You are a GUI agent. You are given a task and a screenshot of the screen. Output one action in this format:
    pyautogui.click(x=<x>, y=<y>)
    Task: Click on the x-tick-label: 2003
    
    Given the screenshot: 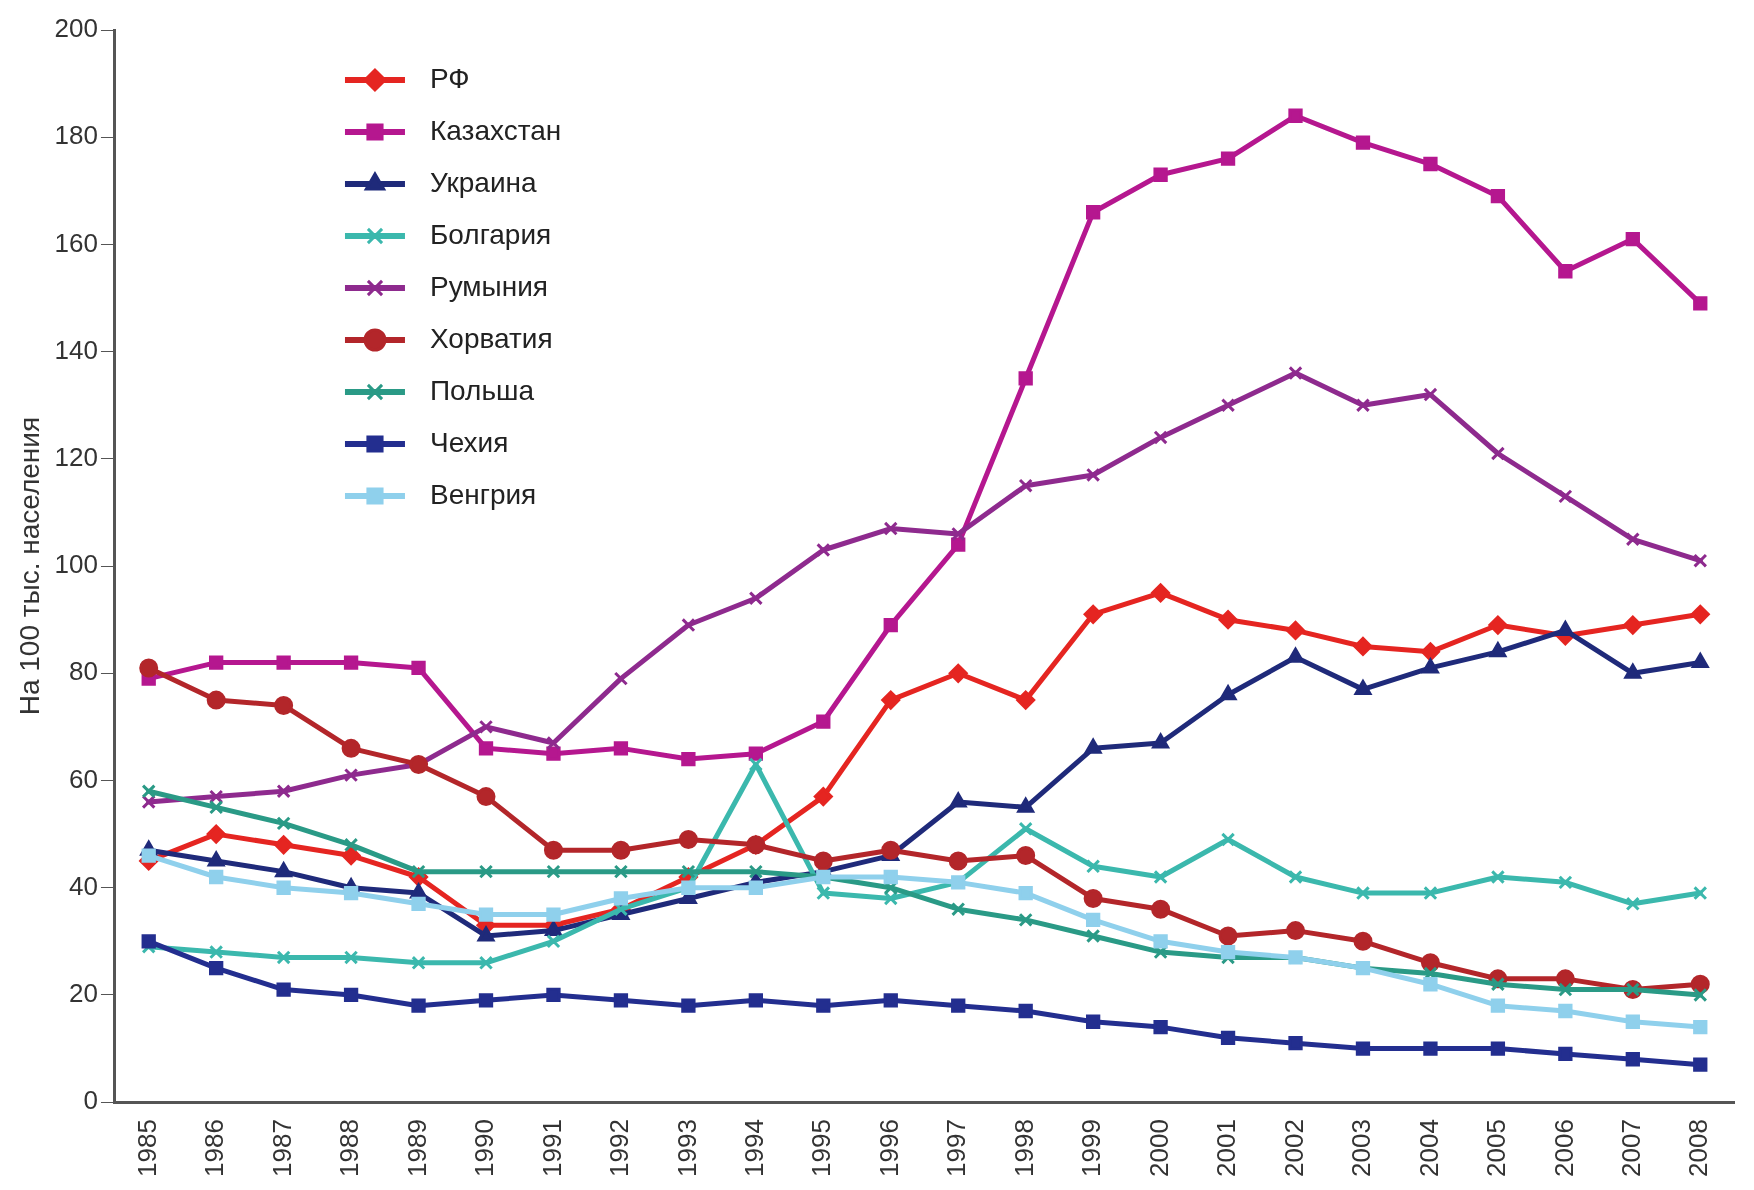 What is the action you would take?
    pyautogui.click(x=1361, y=1148)
    